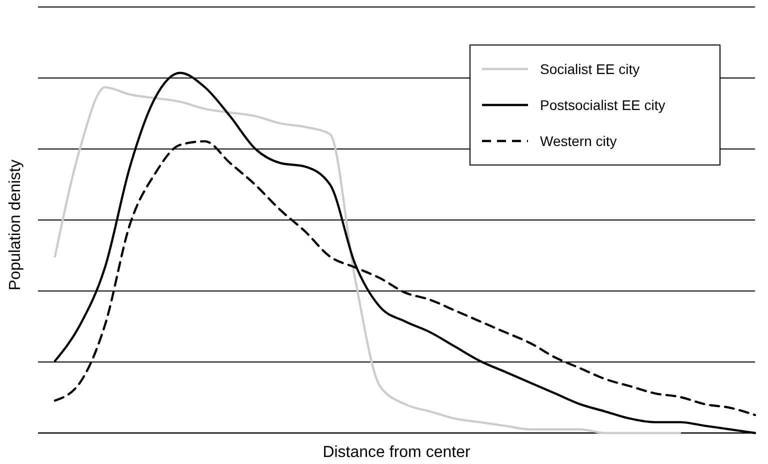 The height and width of the screenshot is (464, 768). I want to click on legend-label: Western city, so click(578, 141).